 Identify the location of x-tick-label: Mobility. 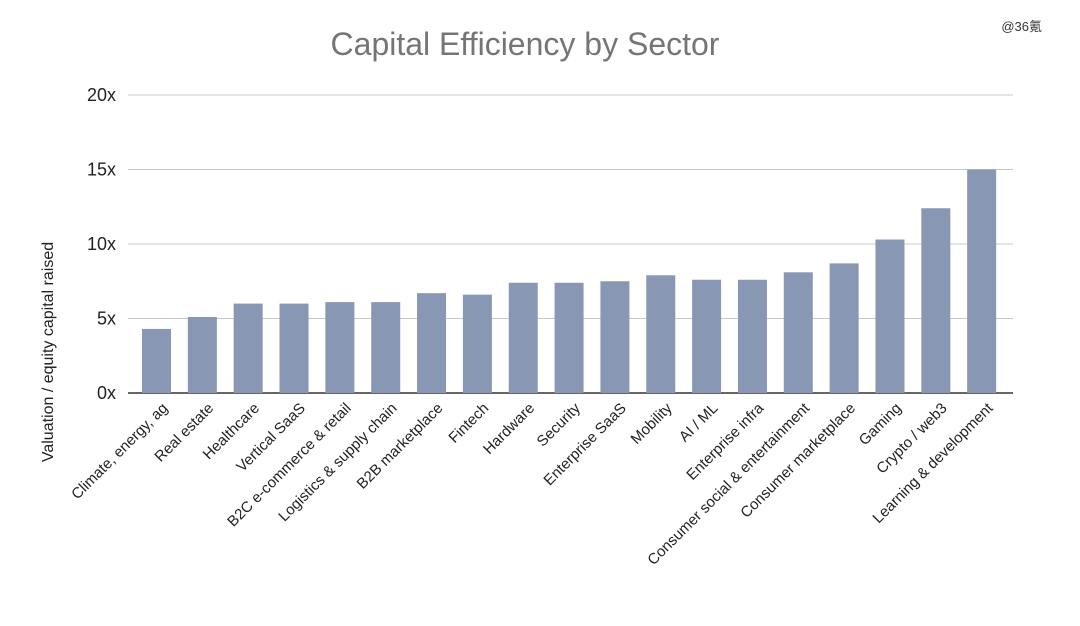
(652, 423).